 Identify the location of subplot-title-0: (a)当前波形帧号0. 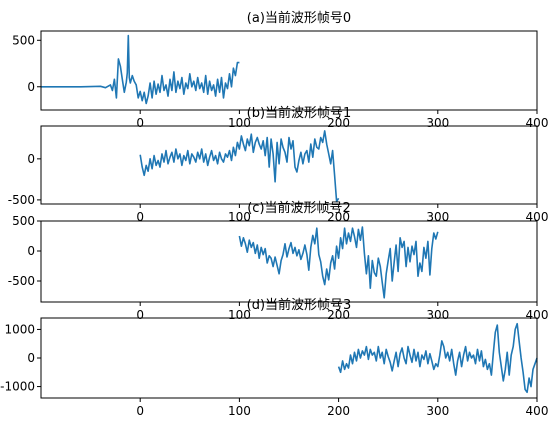
(299, 18).